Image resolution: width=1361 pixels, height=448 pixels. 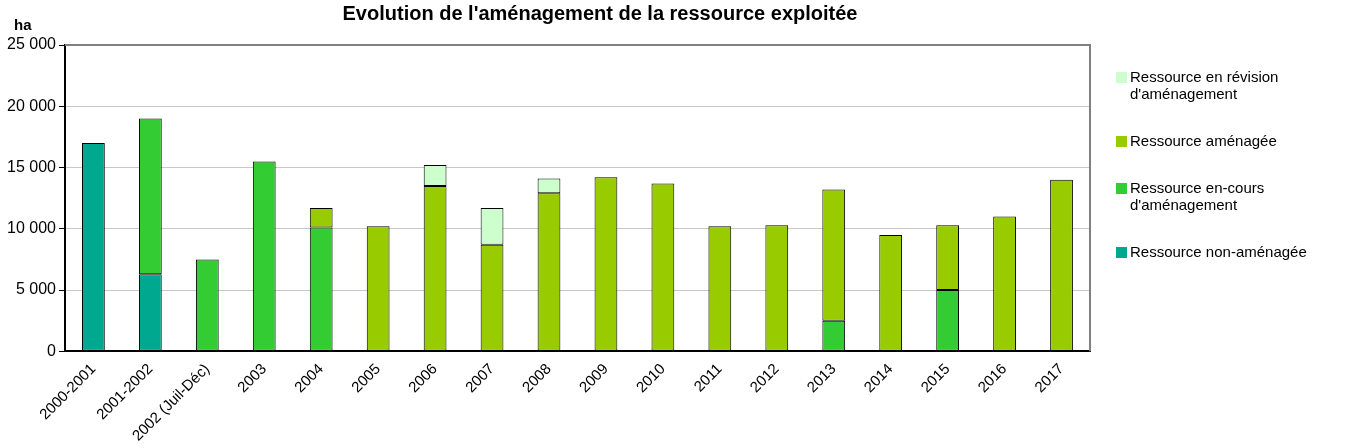 What do you see at coordinates (52, 350) in the screenshot?
I see `y-tick-label: 0` at bounding box center [52, 350].